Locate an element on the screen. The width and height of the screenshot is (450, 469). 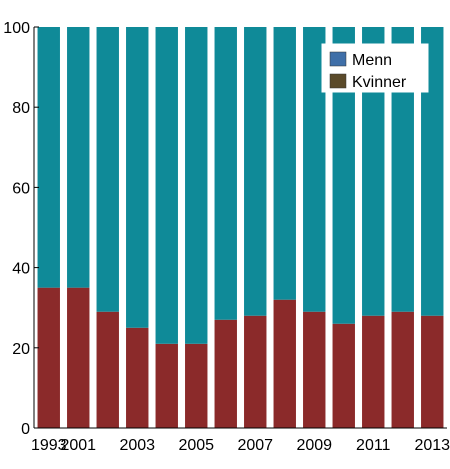
bar-menn-2011 is located at coordinates (373, 171).